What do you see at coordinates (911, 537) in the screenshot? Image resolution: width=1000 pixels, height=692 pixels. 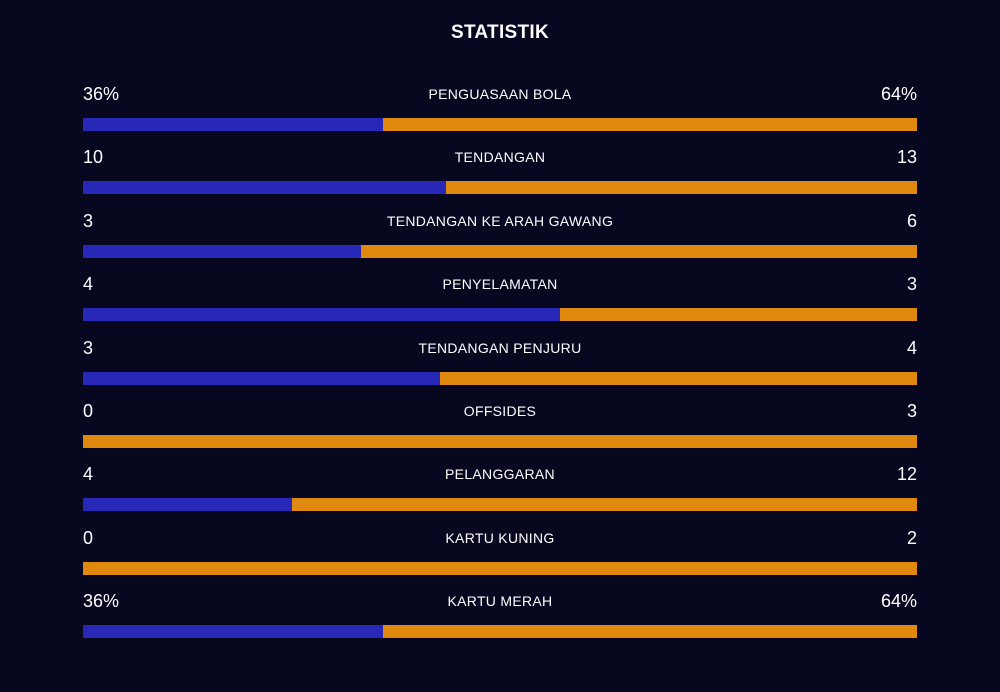 I see `away-value: 2` at bounding box center [911, 537].